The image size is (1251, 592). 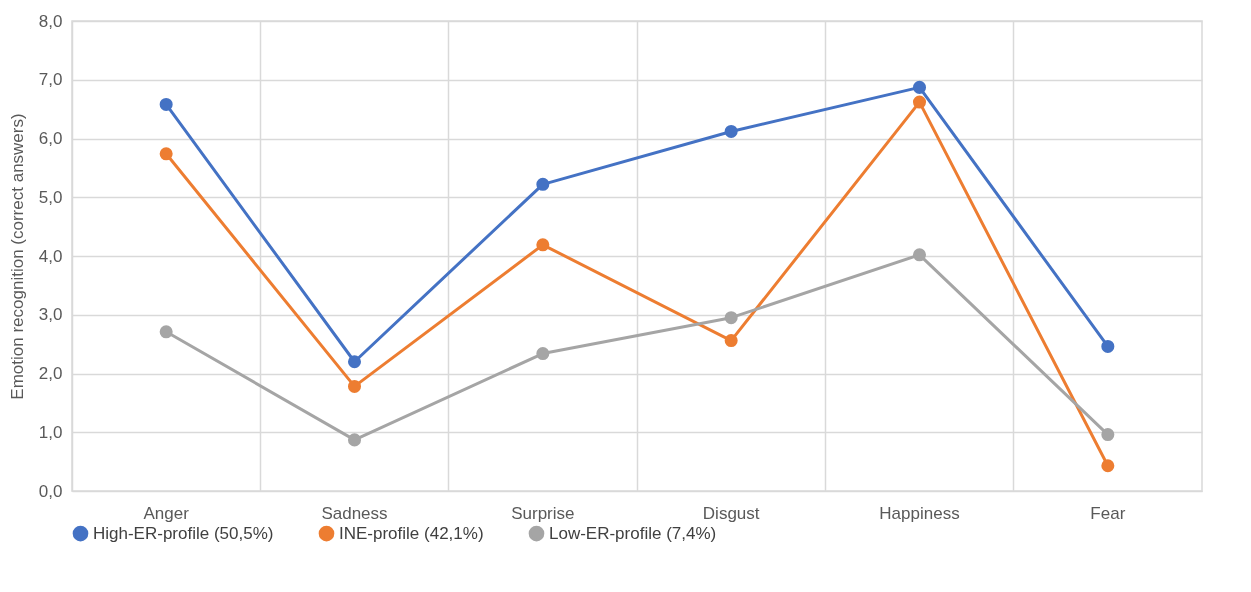 What do you see at coordinates (50, 80) in the screenshot?
I see `y-tick-label: 7,0` at bounding box center [50, 80].